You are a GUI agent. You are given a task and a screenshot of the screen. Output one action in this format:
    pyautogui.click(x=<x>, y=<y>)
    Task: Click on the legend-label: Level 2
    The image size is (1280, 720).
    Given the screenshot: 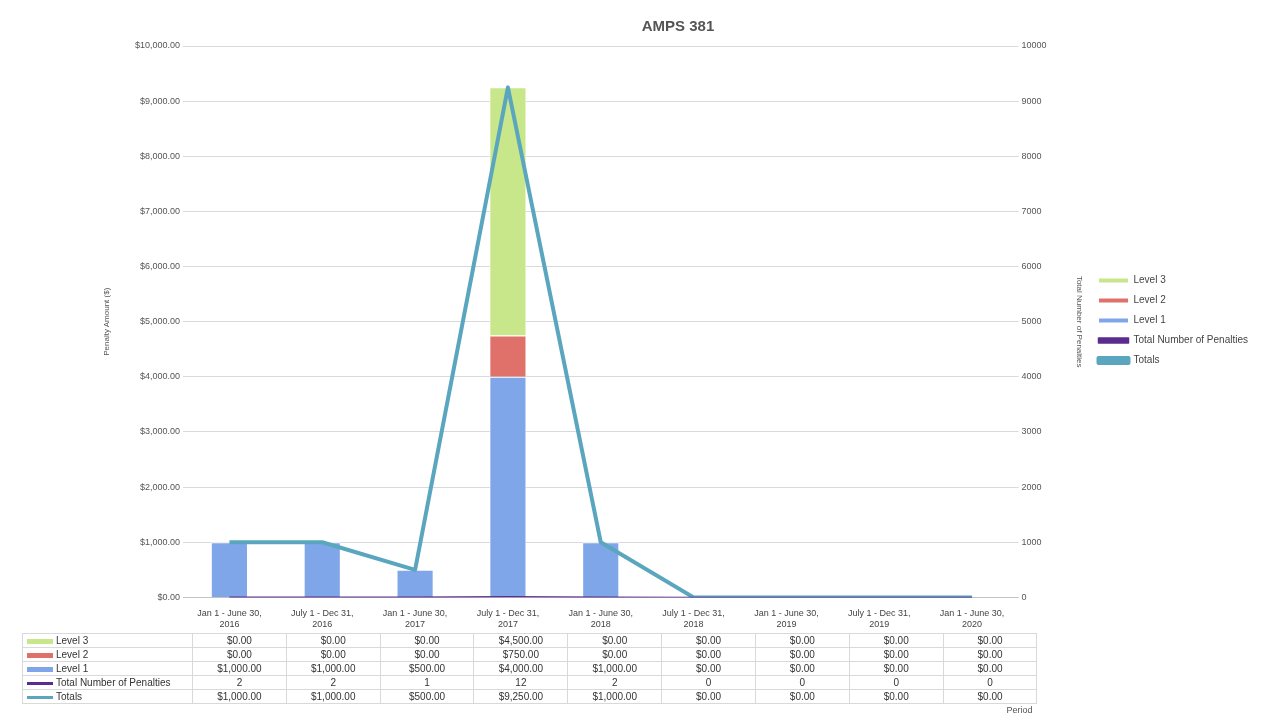 What is the action you would take?
    pyautogui.click(x=107, y=654)
    